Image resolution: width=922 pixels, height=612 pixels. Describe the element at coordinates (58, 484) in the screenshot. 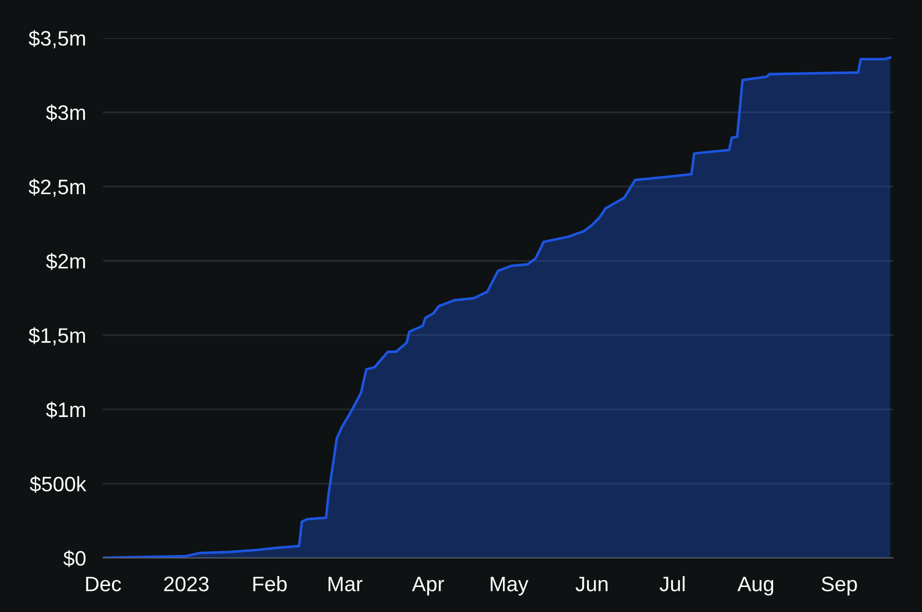

I see `y-tick-label: $500k` at that location.